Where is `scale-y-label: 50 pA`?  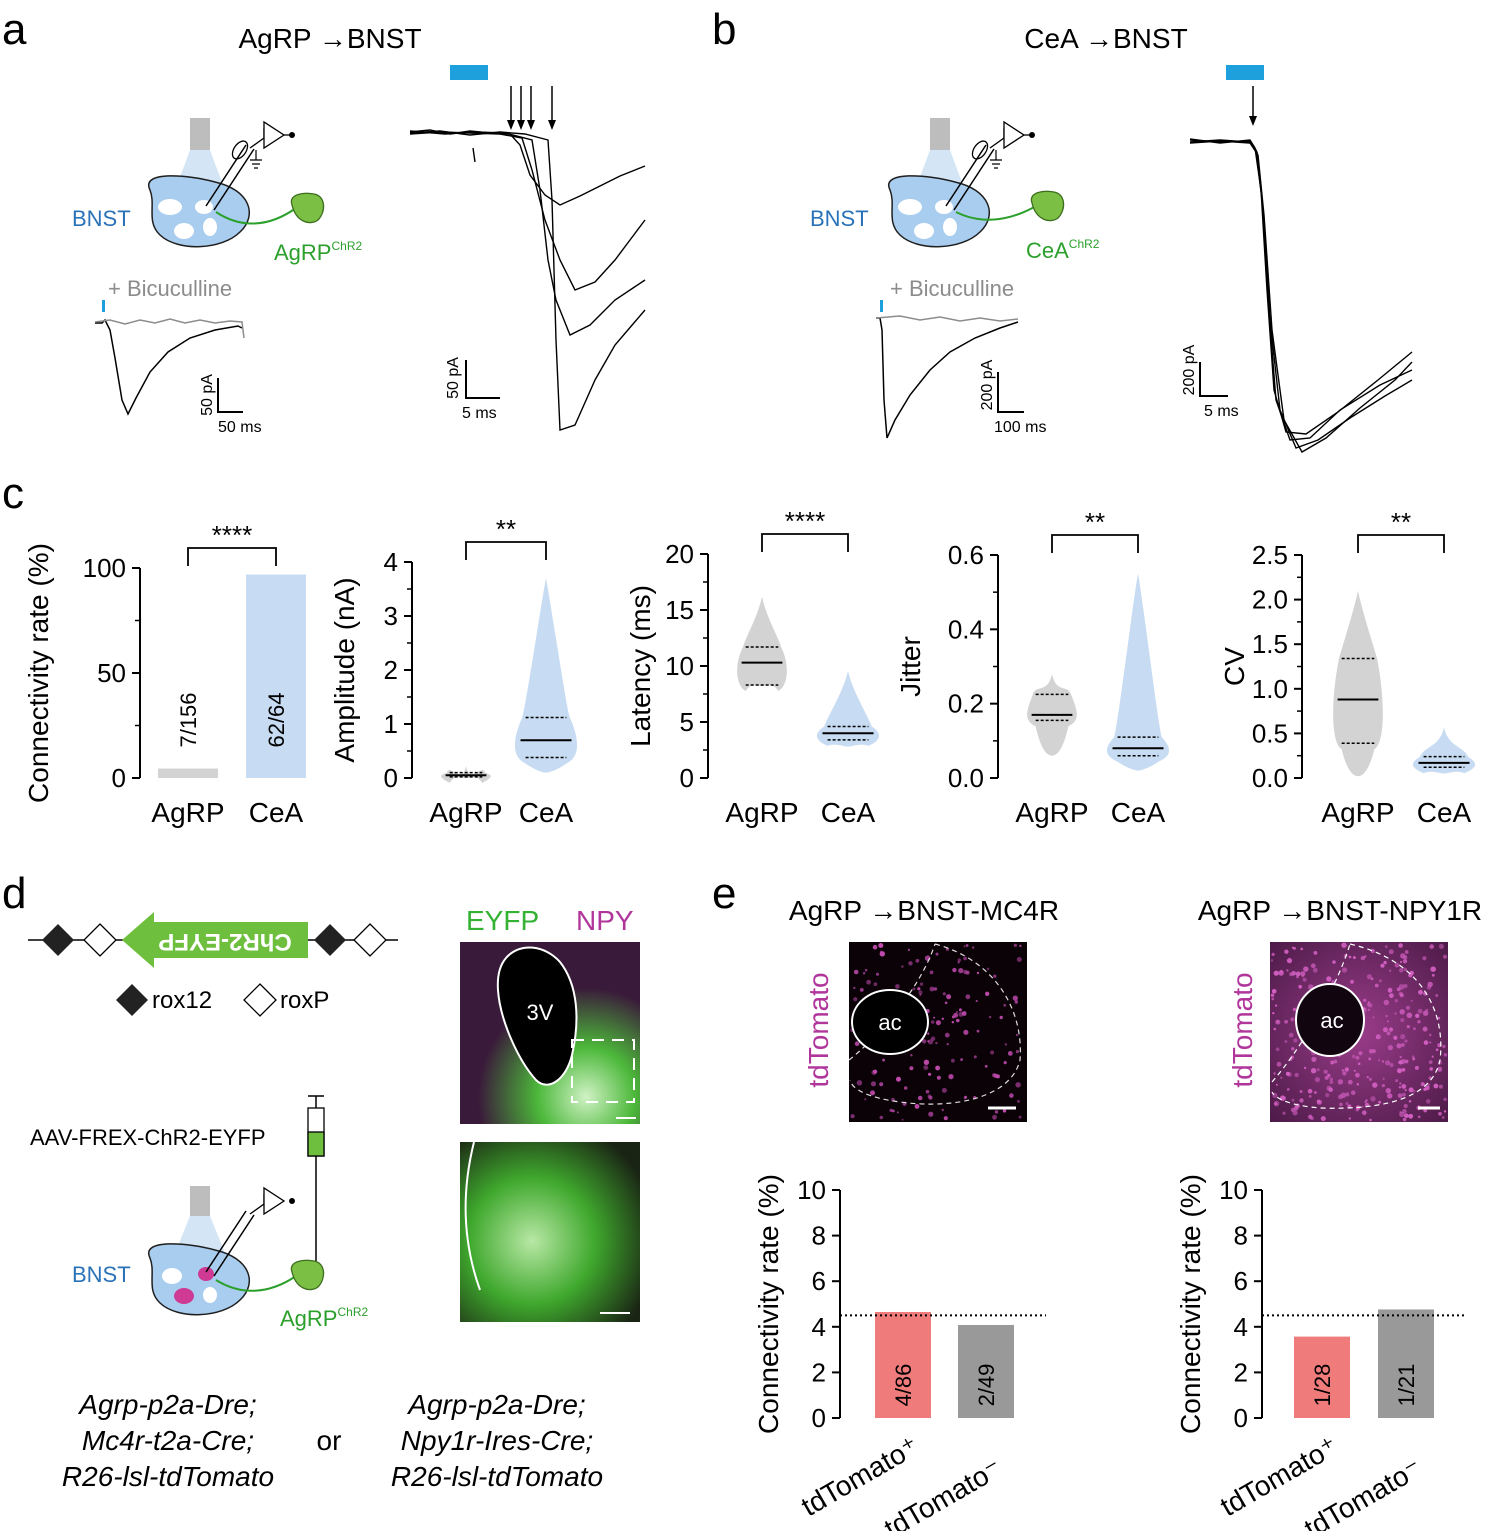 scale-y-label: 50 pA is located at coordinates (453, 378).